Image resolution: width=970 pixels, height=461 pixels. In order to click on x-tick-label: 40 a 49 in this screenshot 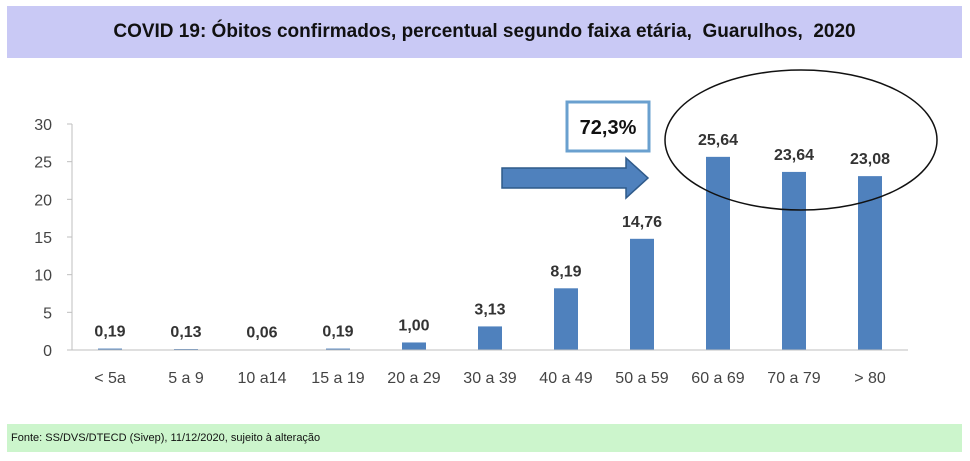, I will do `click(565, 378)`.